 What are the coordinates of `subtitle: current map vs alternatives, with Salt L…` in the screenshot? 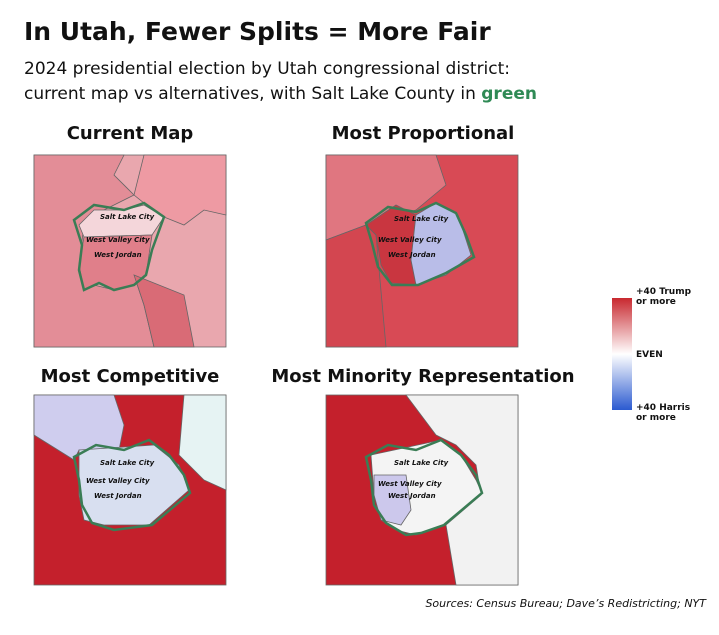 It's located at (280, 94).